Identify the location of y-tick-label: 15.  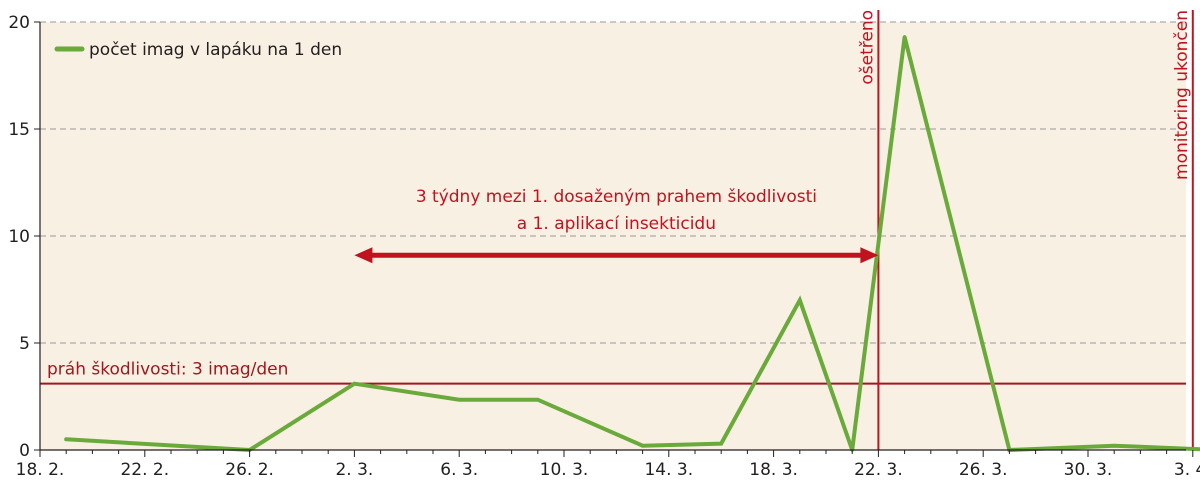
(19, 130).